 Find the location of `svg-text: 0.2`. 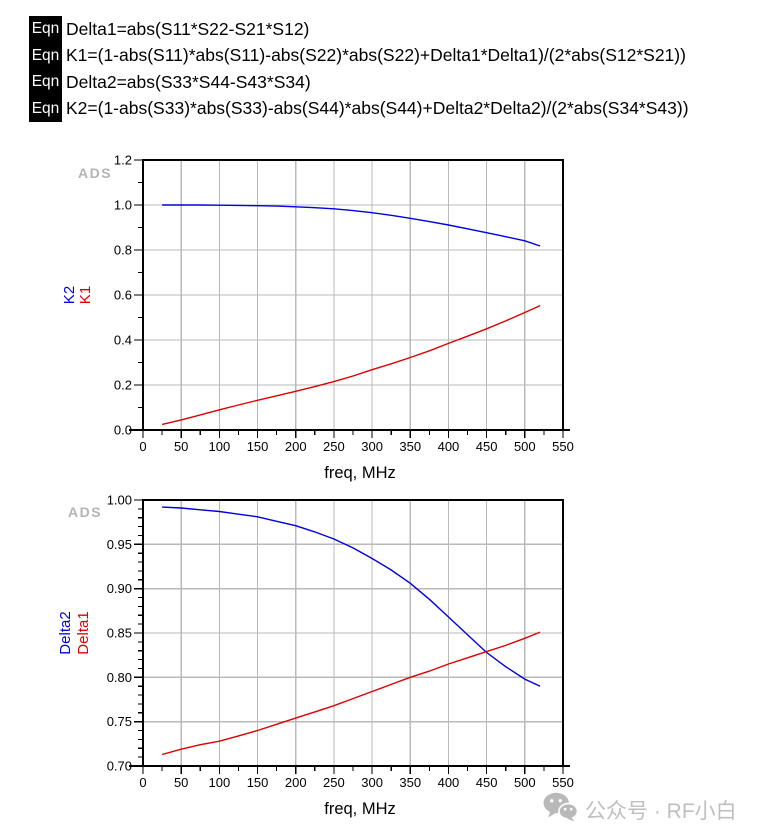

svg-text: 0.2 is located at coordinates (123, 385).